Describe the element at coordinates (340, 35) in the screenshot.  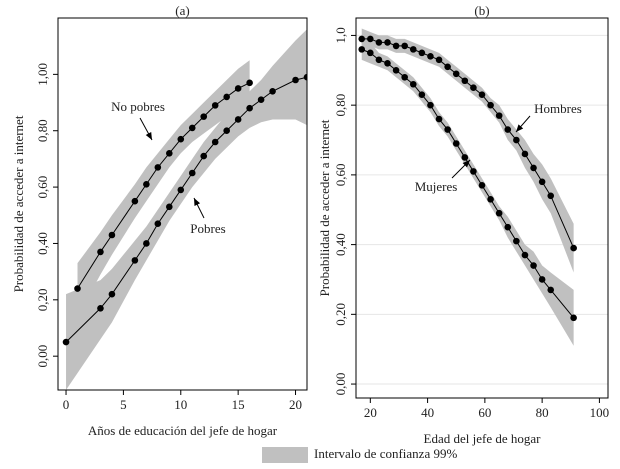
I see `y-tick-label: 1,0` at that location.